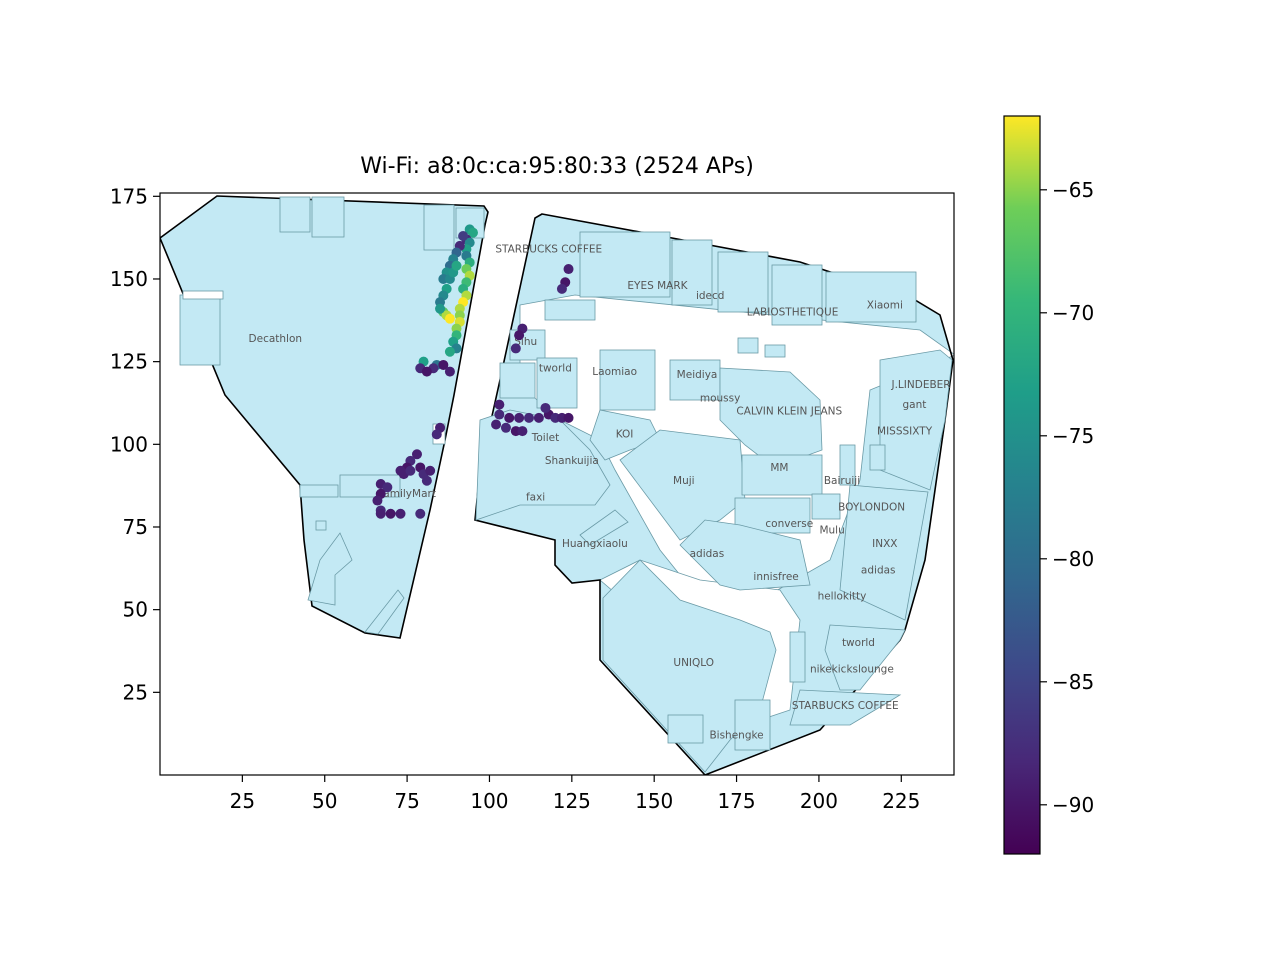 The image size is (1280, 960). Describe the element at coordinates (842, 597) in the screenshot. I see `shop-label: hellokitty` at that location.